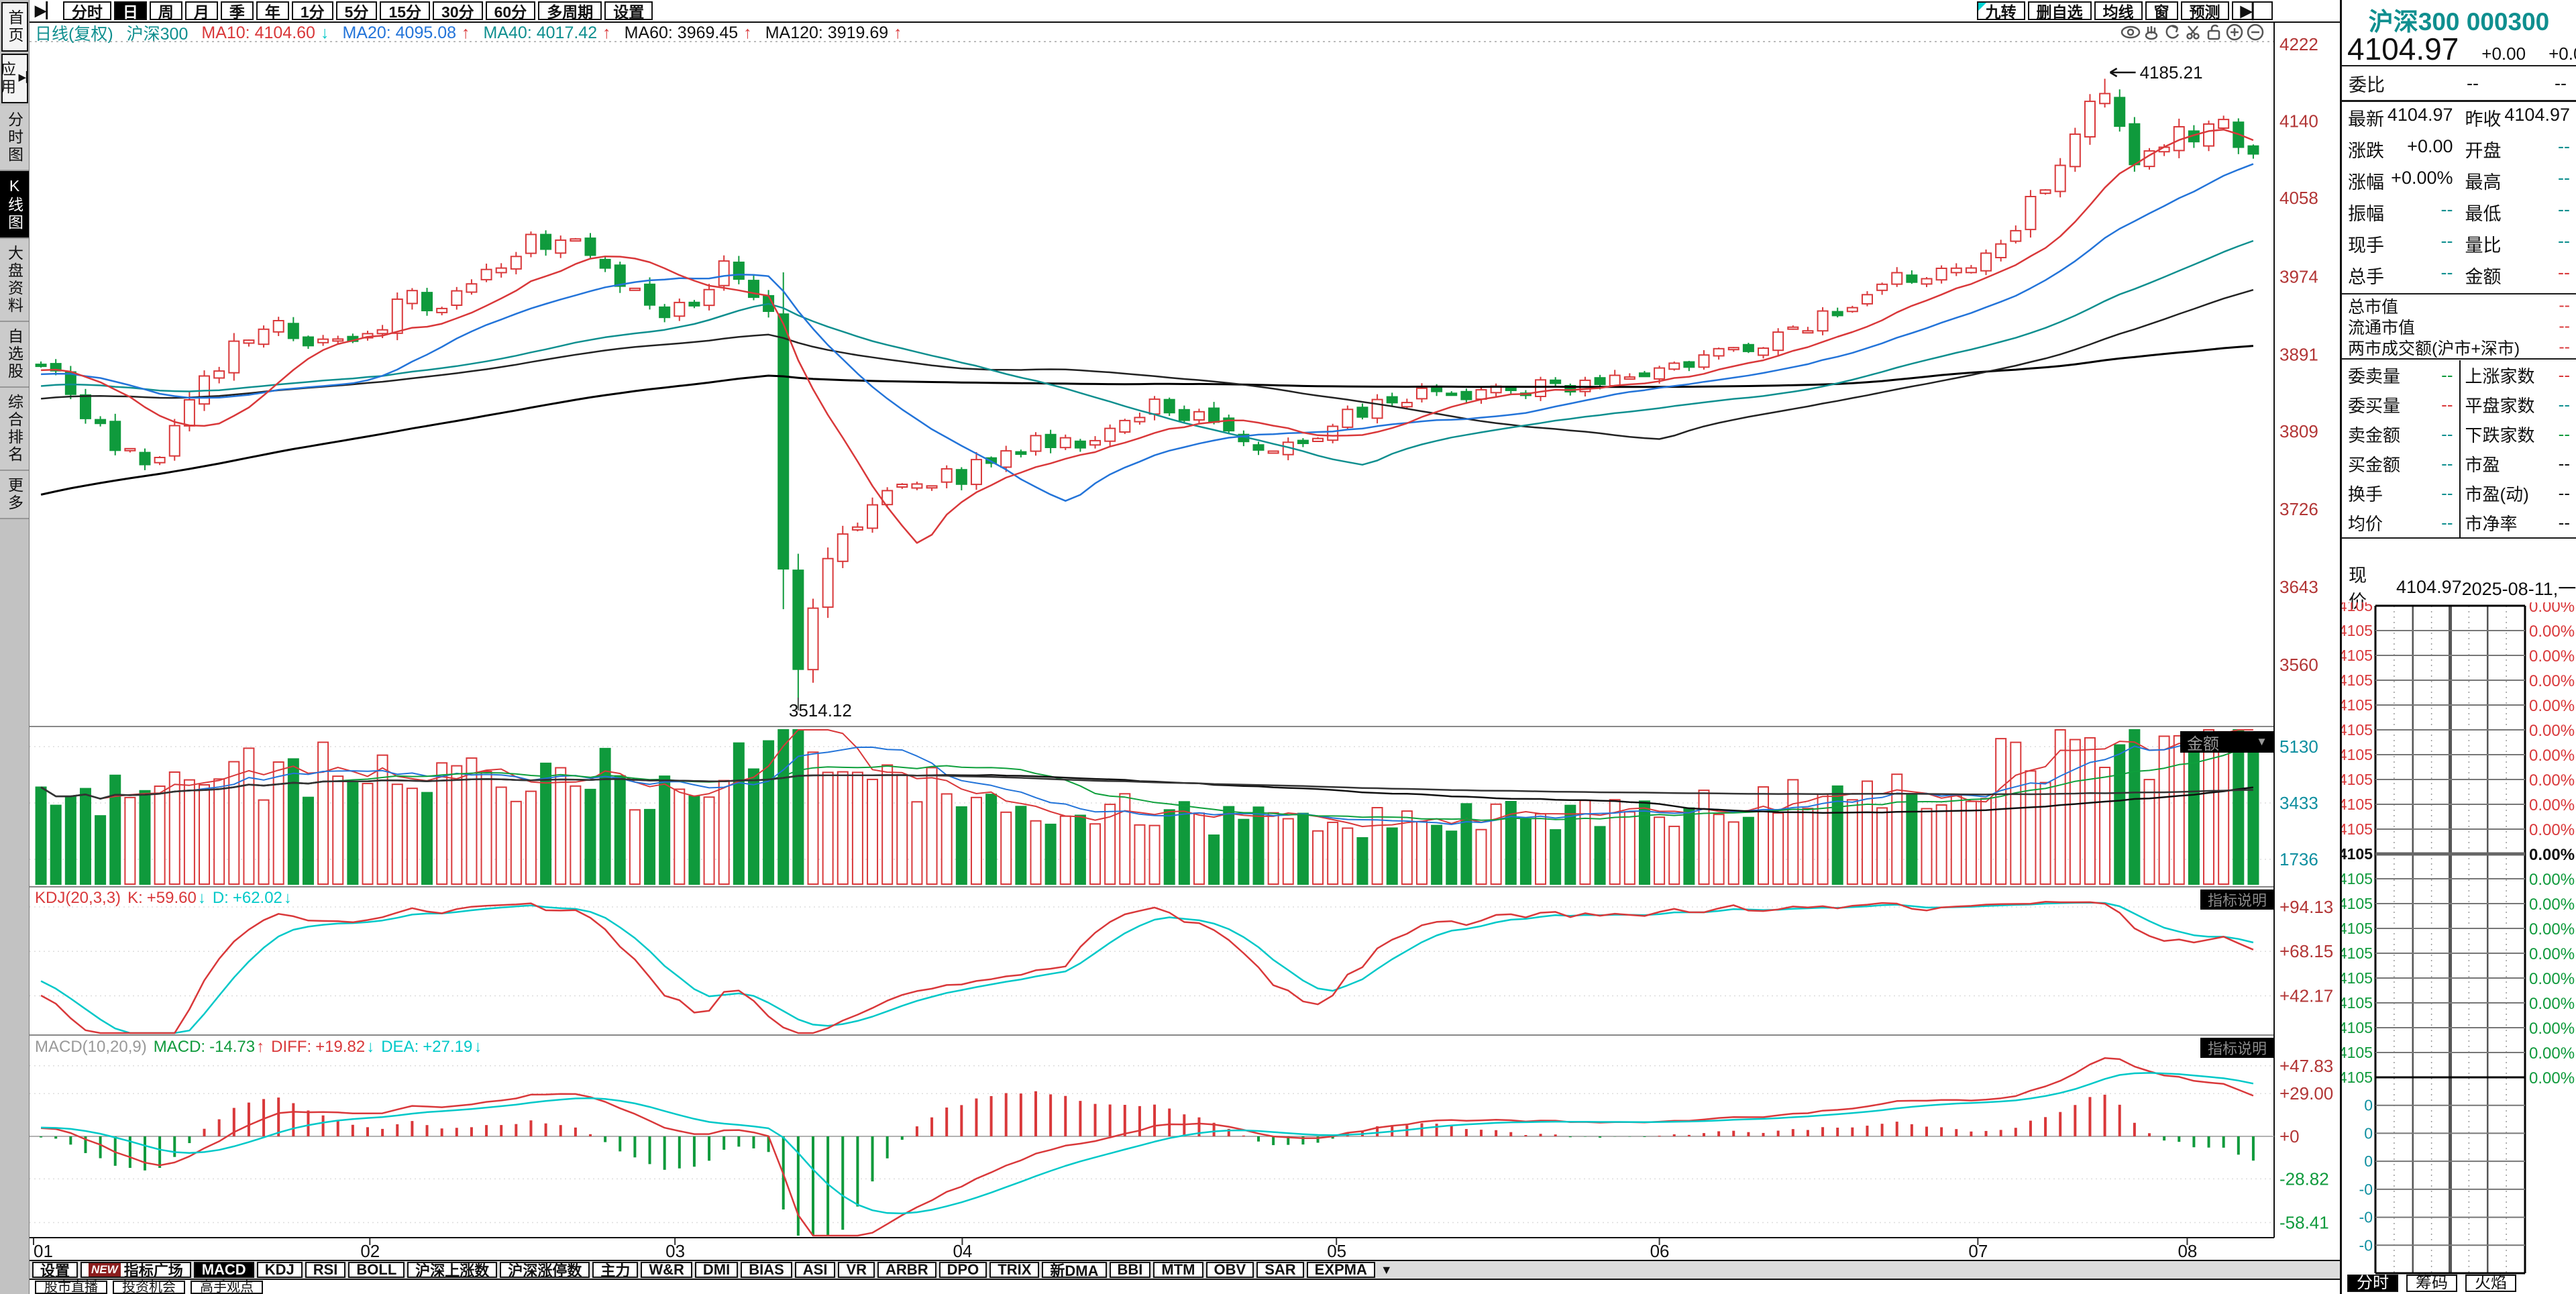  I want to click on indicator-tab-RSI: RSI, so click(325, 1269).